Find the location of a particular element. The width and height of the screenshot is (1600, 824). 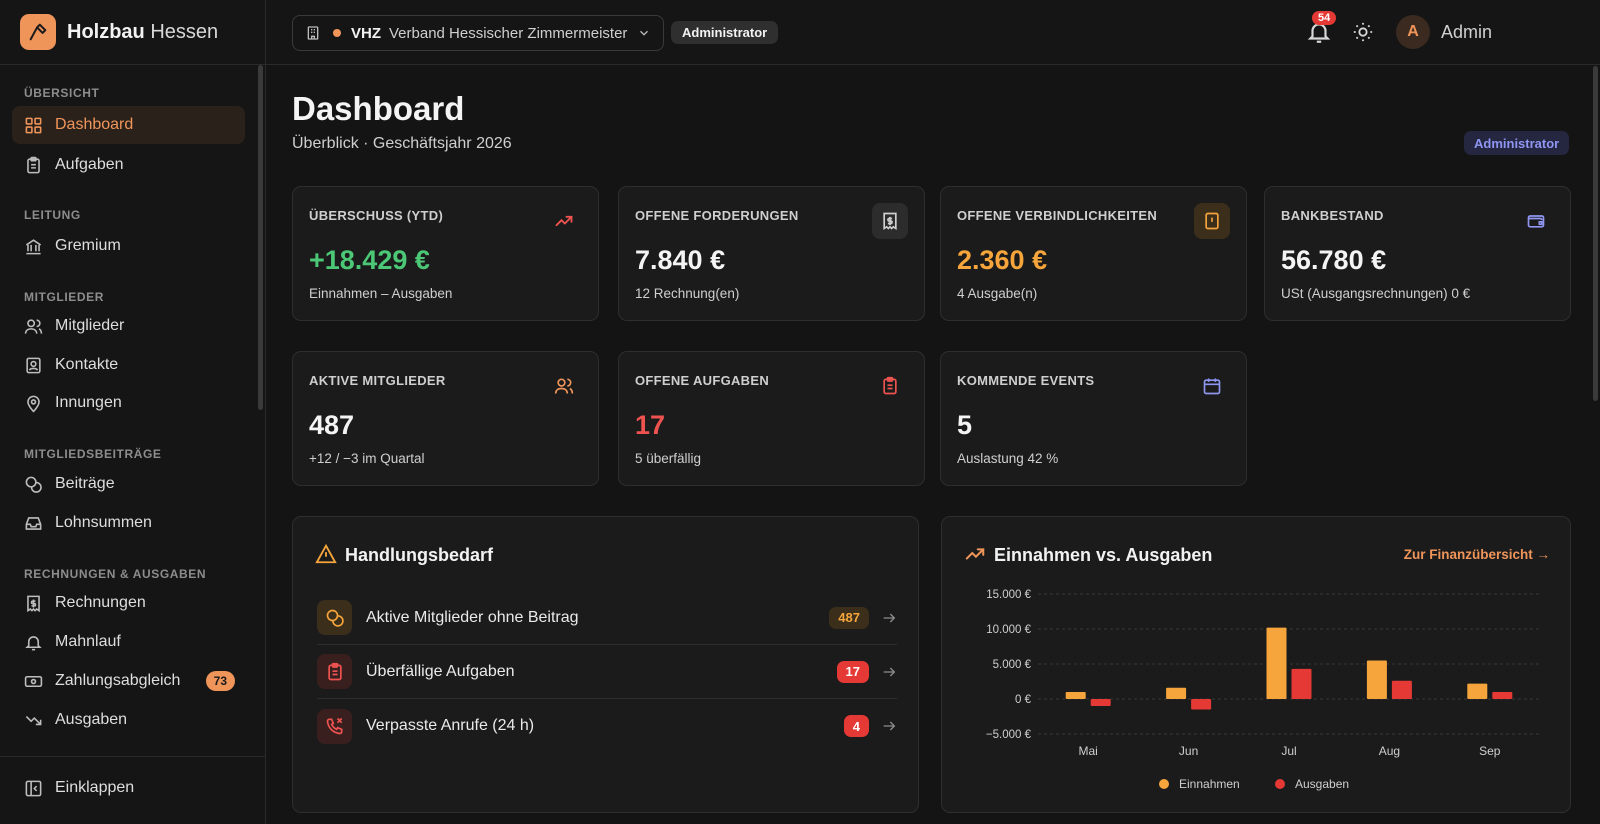

kpi-value: 17 is located at coordinates (650, 425).